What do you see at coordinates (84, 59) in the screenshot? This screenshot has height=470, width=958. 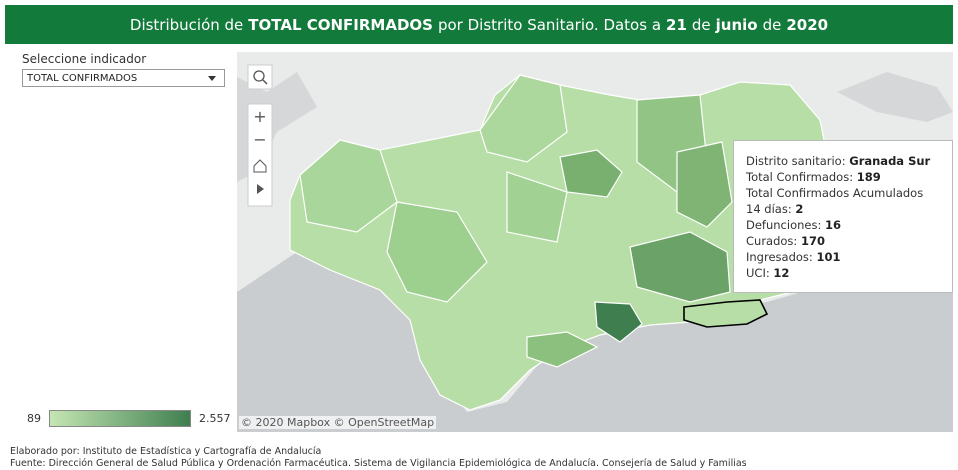 I see `filter-label: Seleccione indicador` at bounding box center [84, 59].